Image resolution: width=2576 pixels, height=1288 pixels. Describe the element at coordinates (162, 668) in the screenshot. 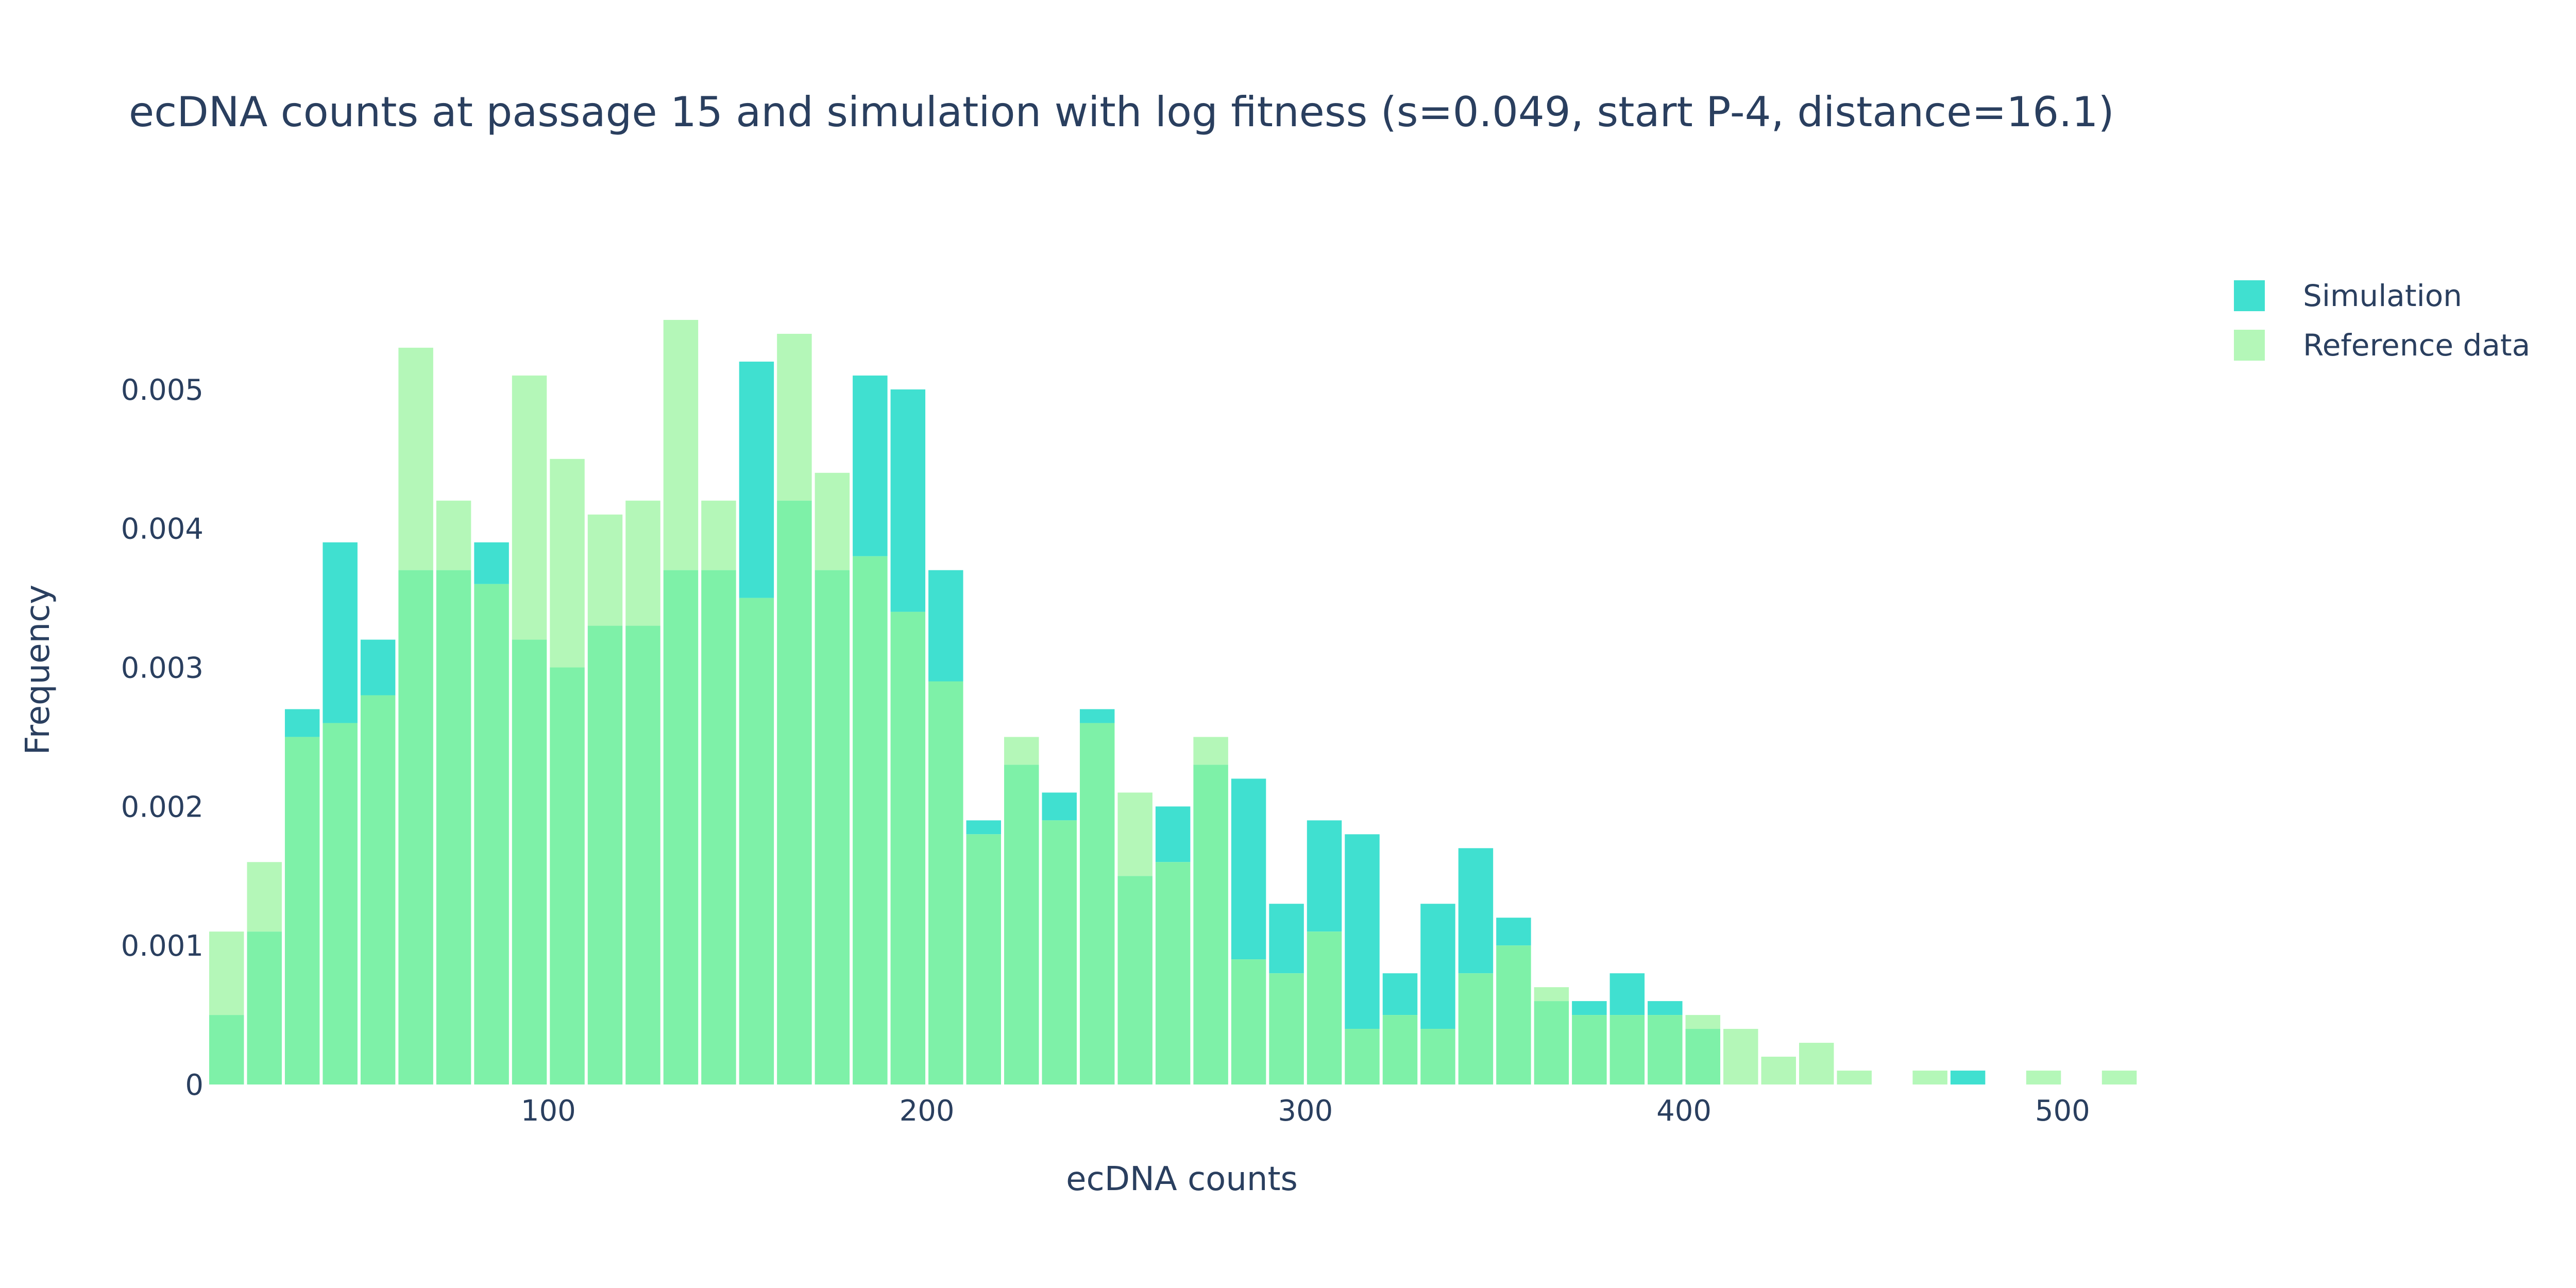

I see `y-tick-label: 0.003` at that location.